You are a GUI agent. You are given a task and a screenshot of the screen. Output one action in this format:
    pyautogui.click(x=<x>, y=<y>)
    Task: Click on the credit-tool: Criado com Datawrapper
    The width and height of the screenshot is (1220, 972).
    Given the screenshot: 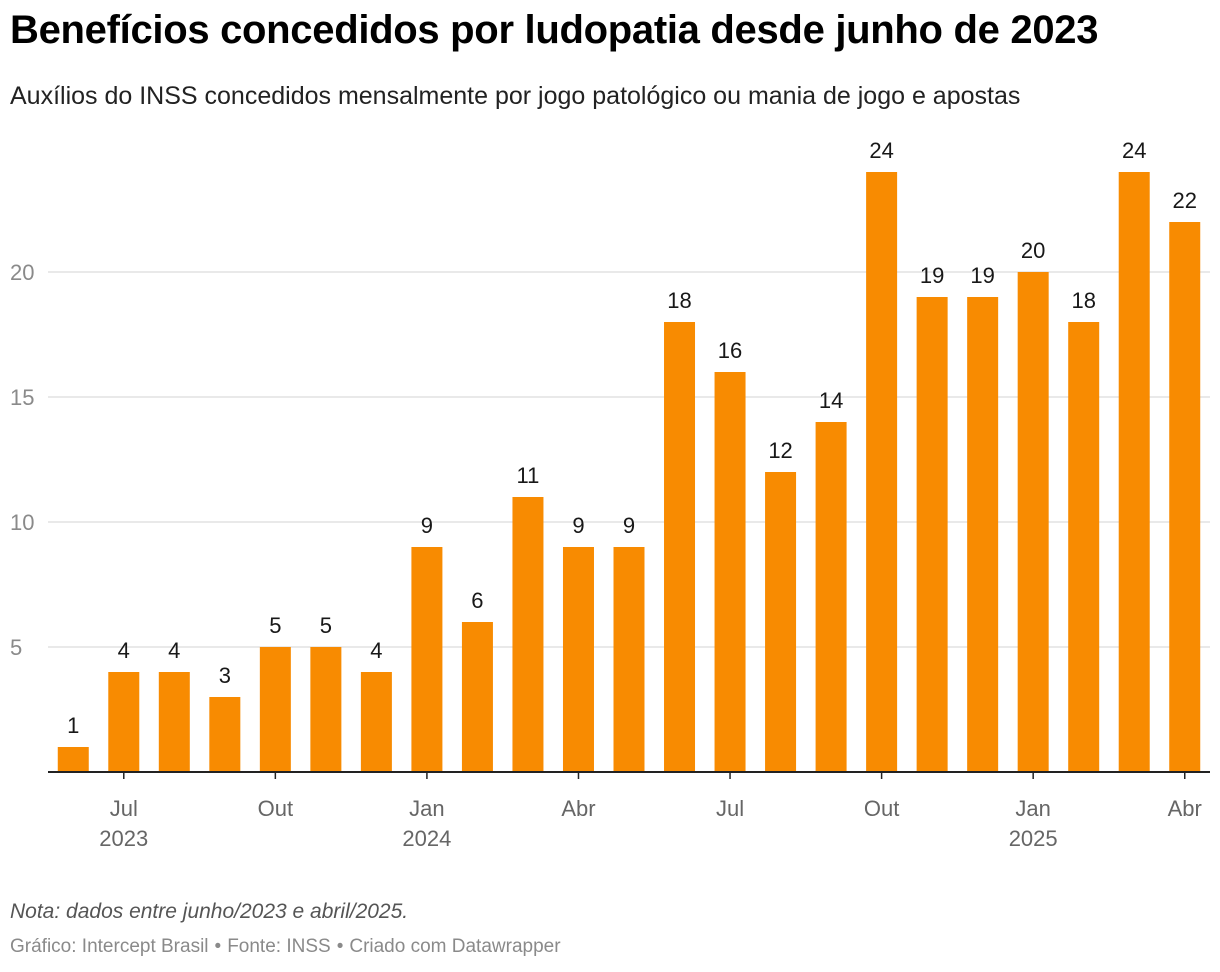 What is the action you would take?
    pyautogui.click(x=455, y=946)
    